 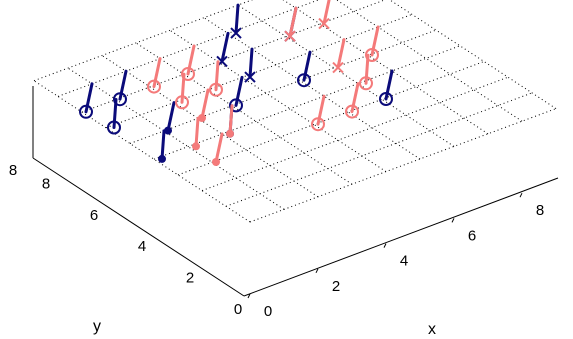 I want to click on x-tick-label: 8, so click(x=540, y=210).